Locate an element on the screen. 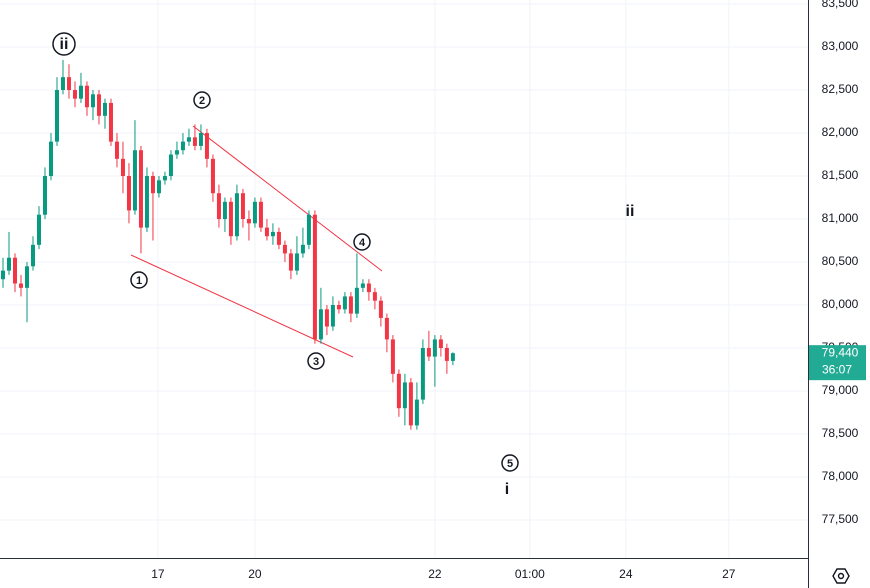  wave-label: 5 is located at coordinates (510, 464).